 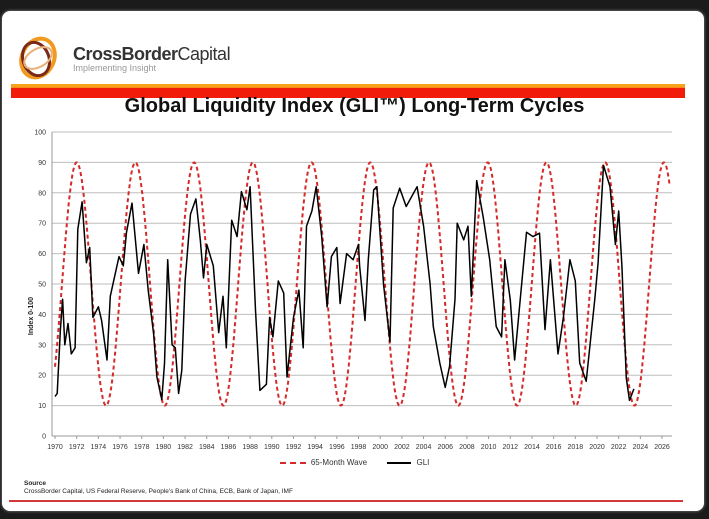 I want to click on y-tick-label: 30, so click(x=42, y=345).